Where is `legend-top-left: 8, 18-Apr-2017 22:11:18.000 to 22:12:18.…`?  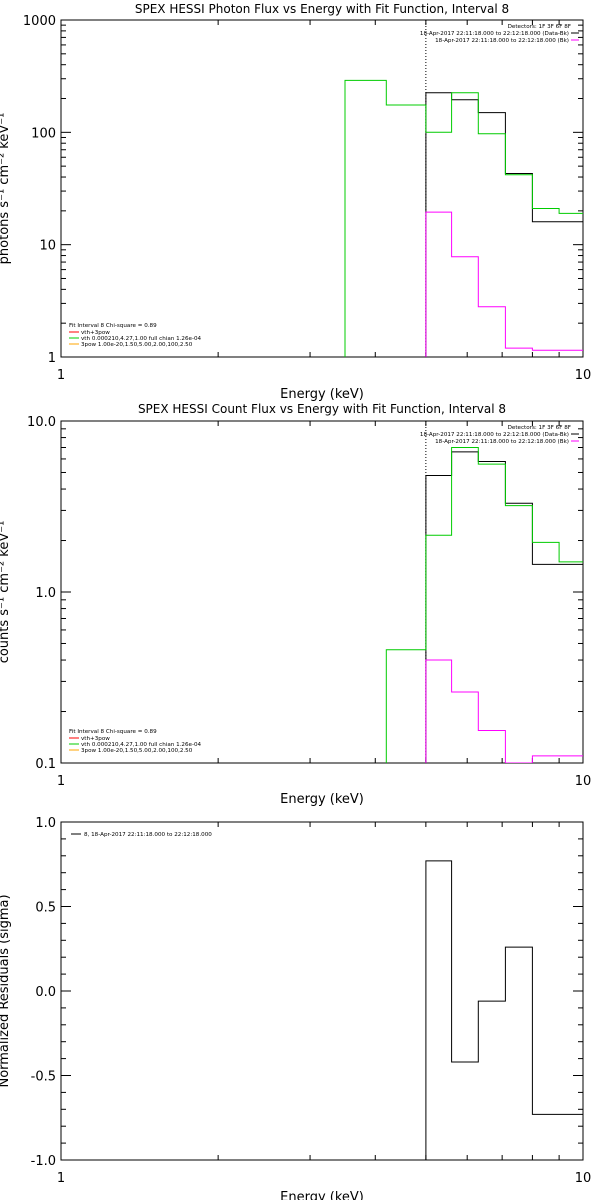 legend-top-left: 8, 18-Apr-2017 22:11:18.000 to 22:12:18.… is located at coordinates (141, 835).